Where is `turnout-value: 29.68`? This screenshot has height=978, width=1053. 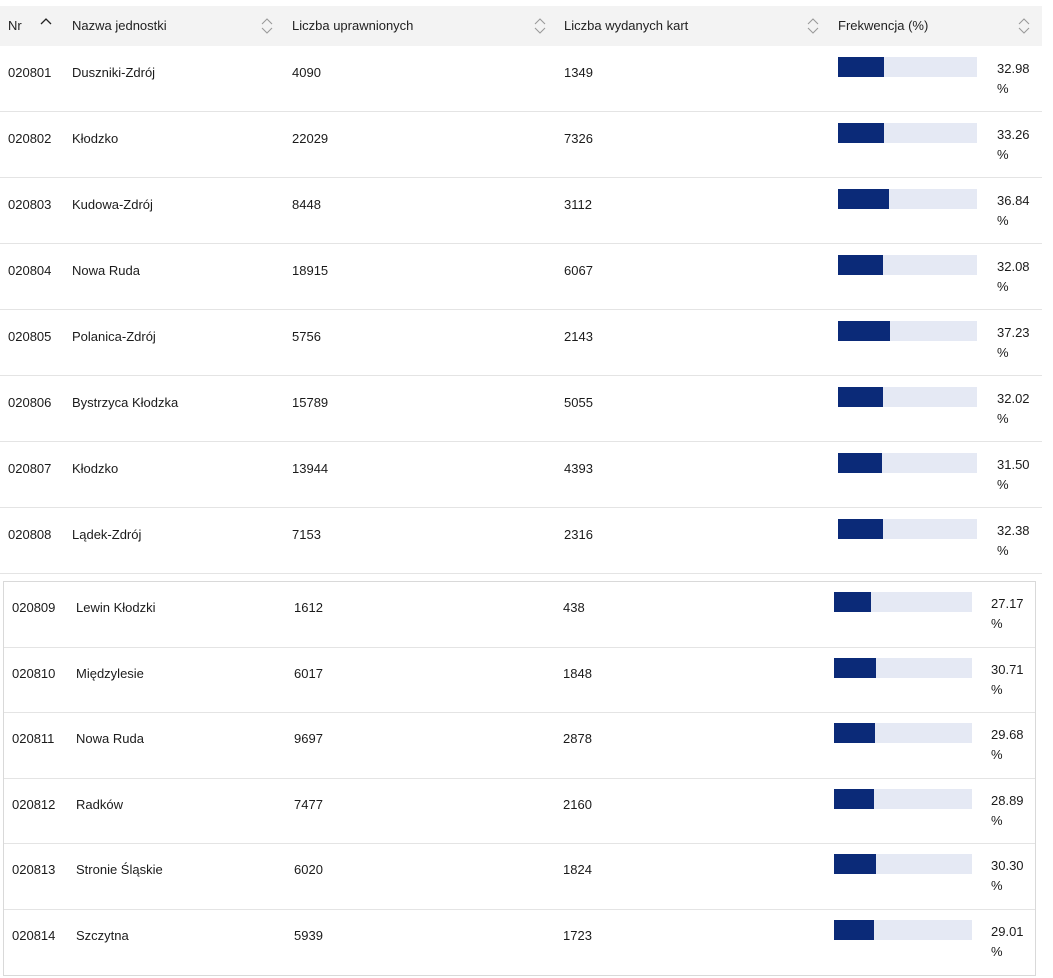
turnout-value: 29.68 is located at coordinates (1007, 734).